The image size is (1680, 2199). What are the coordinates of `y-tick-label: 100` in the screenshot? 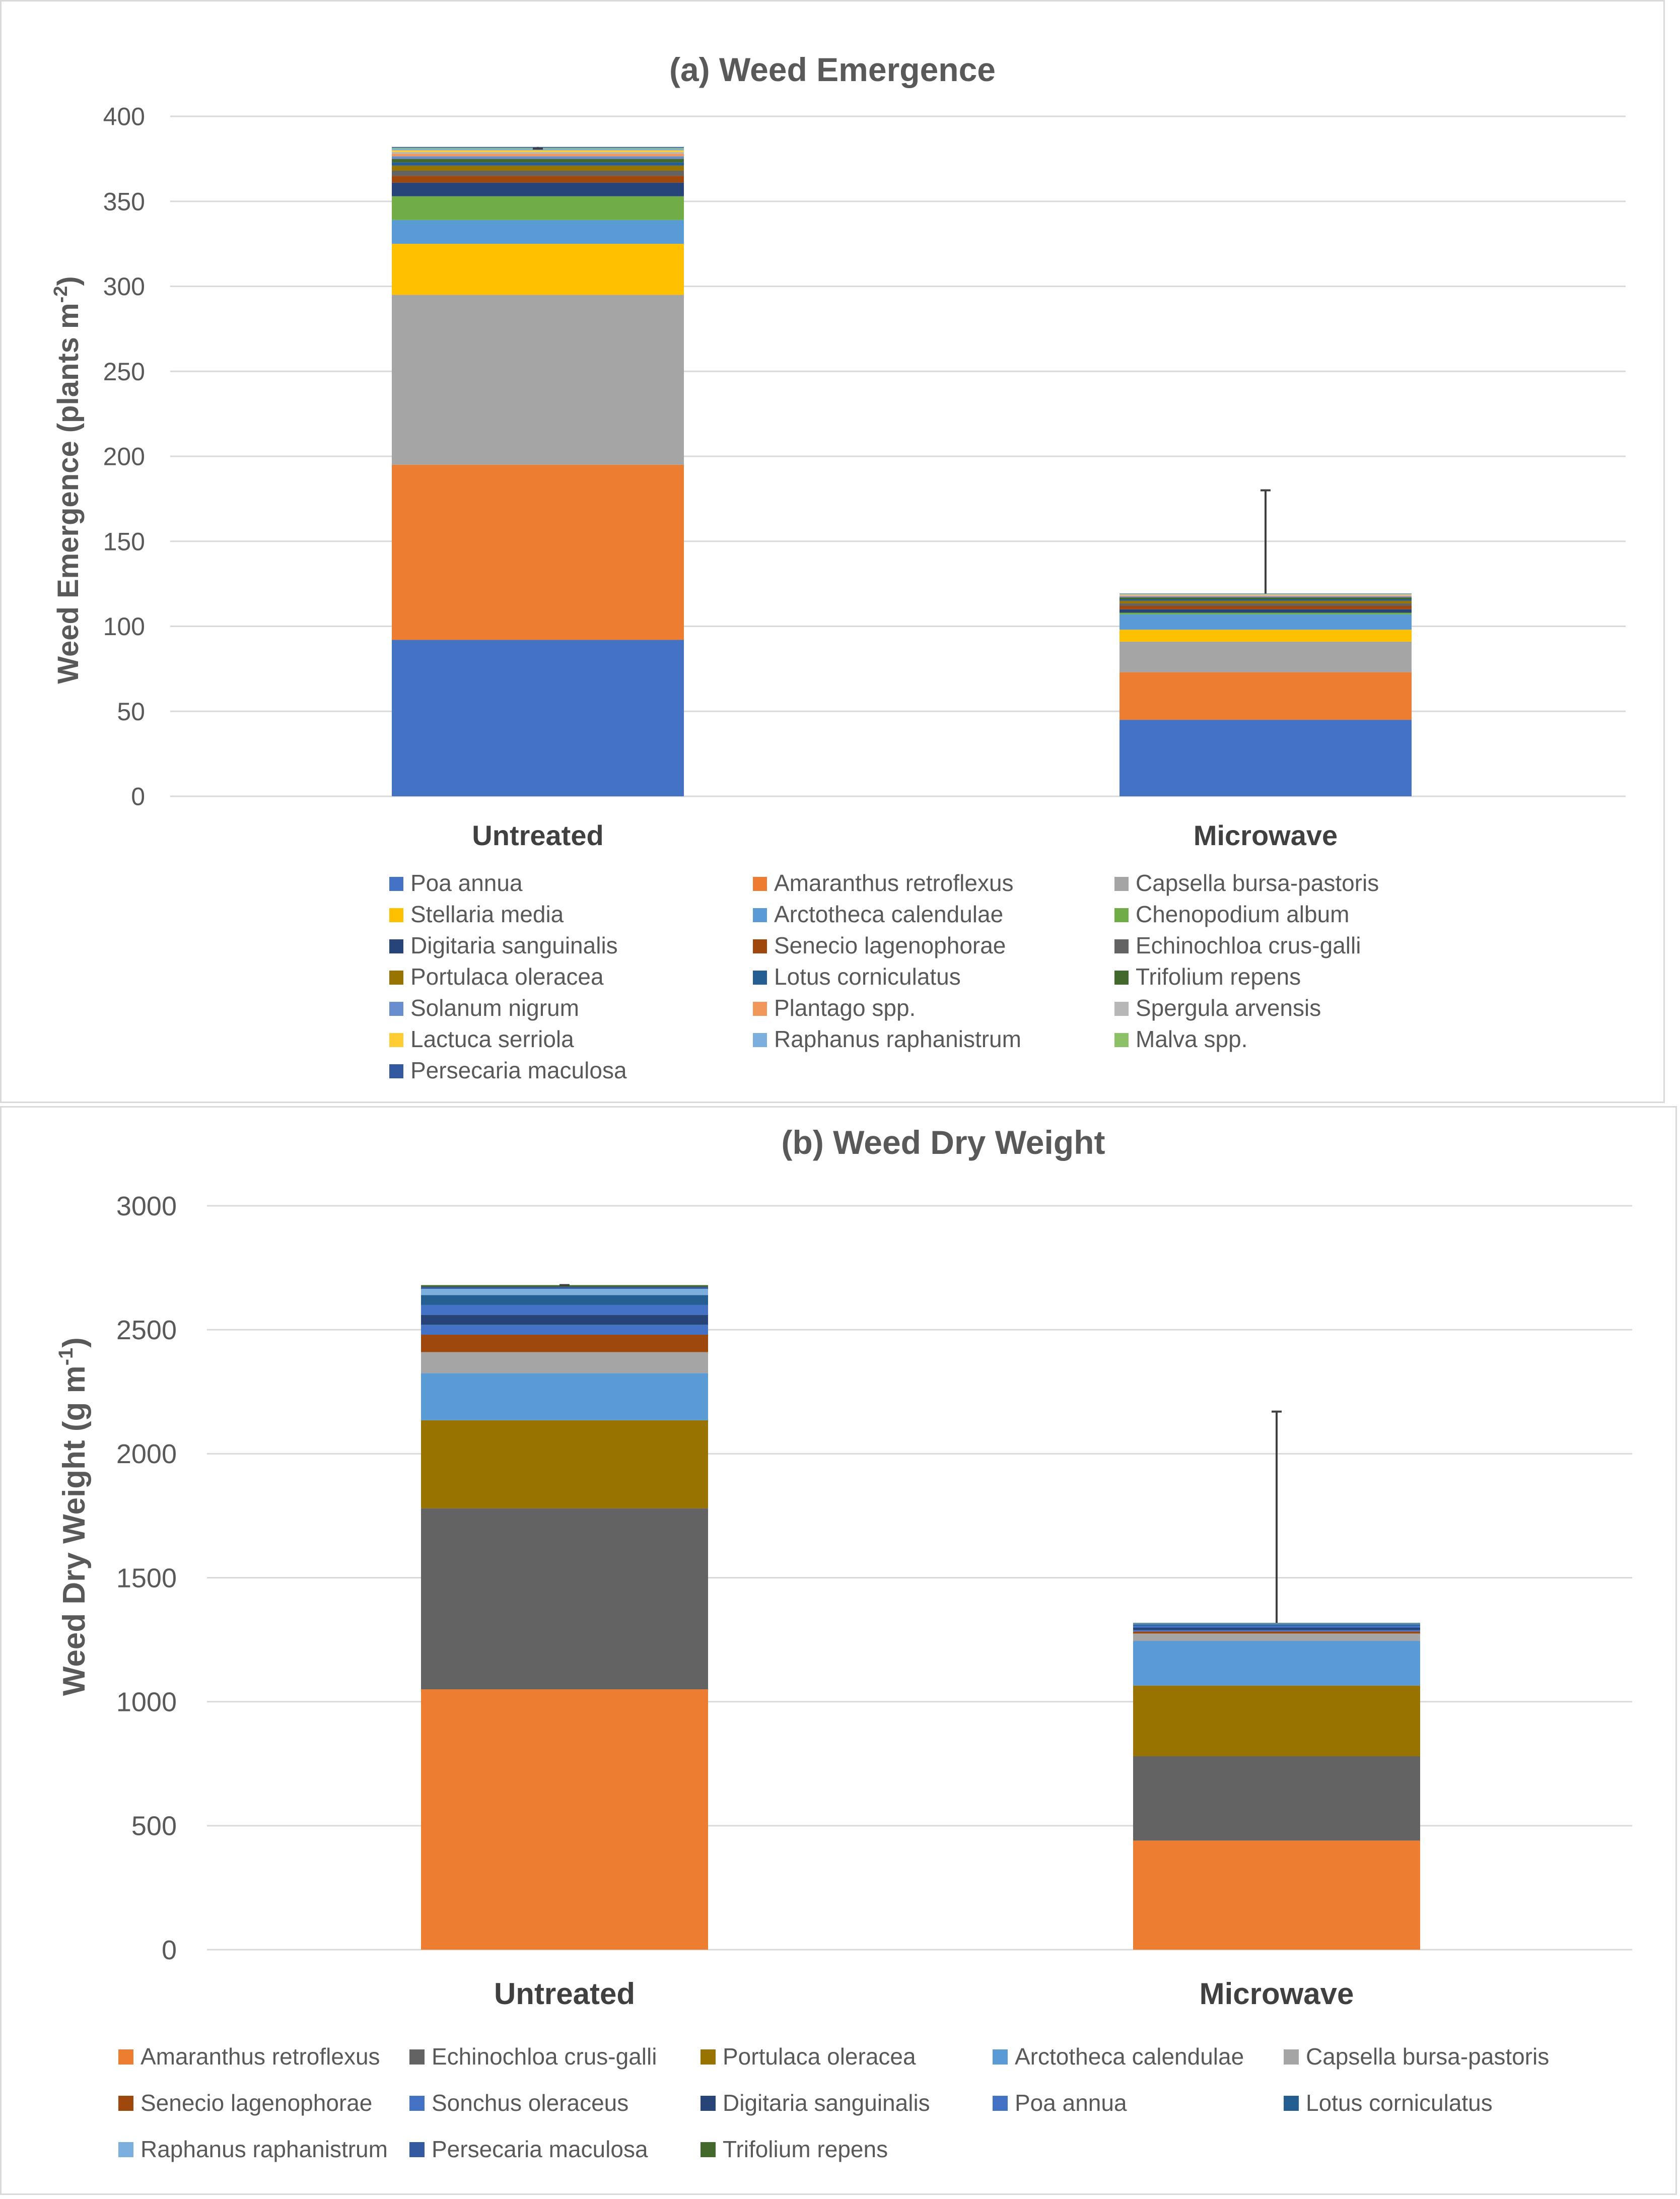 It's located at (124, 626).